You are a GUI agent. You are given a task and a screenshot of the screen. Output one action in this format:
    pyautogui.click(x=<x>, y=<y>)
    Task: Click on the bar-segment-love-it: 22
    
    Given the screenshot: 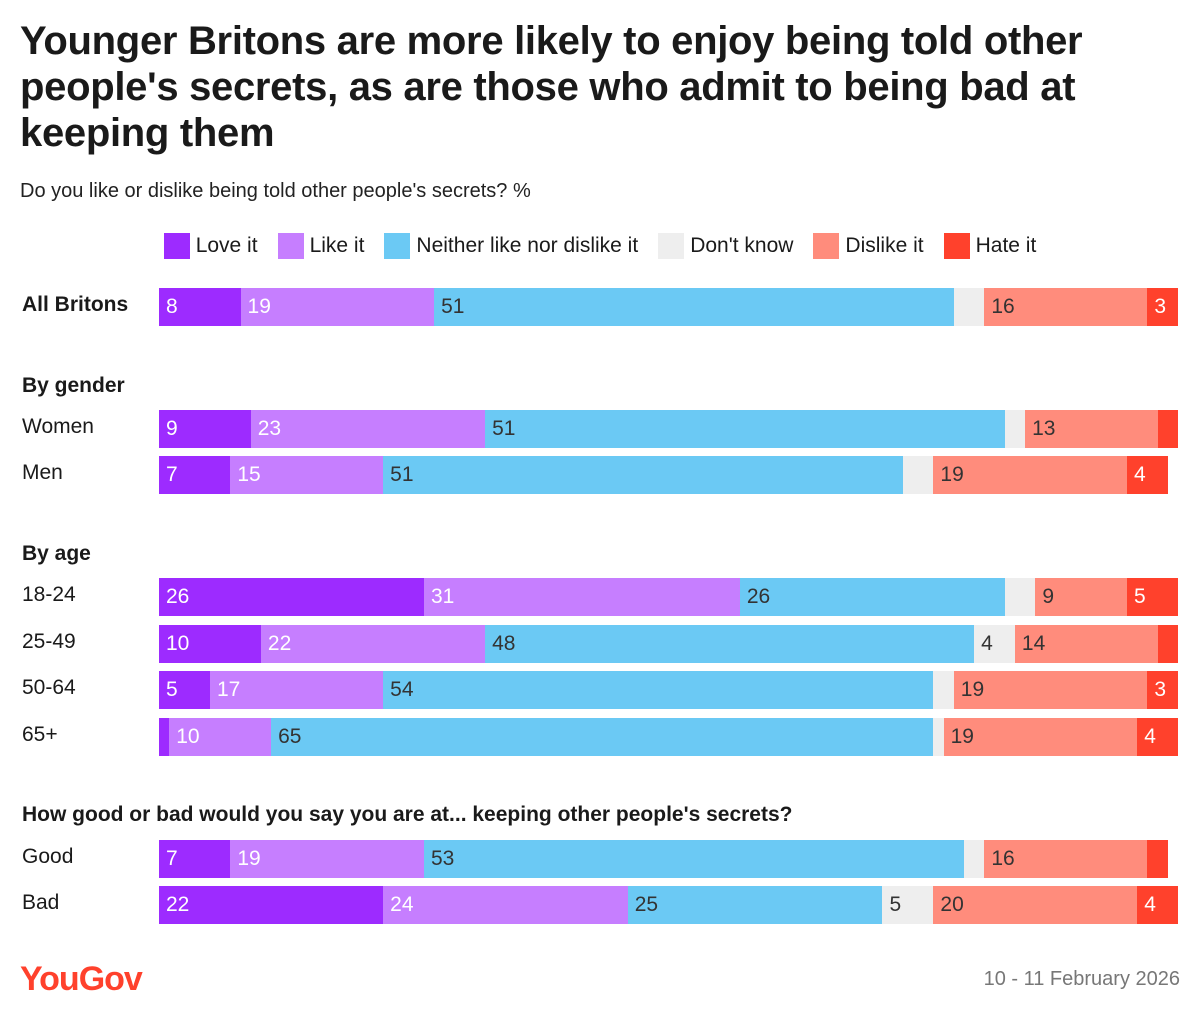 What is the action you would take?
    pyautogui.click(x=271, y=905)
    